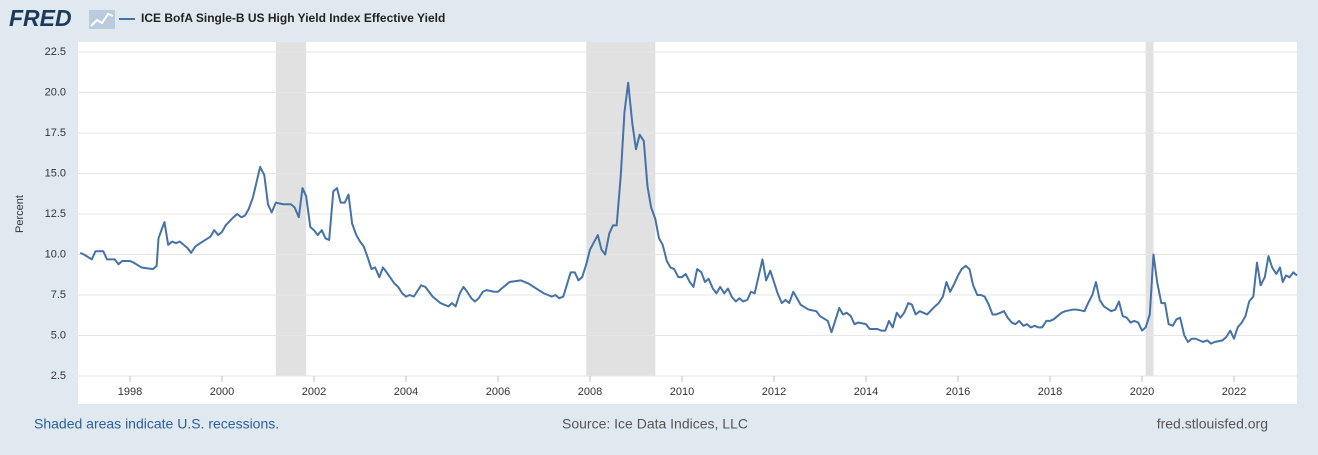 The height and width of the screenshot is (455, 1318). I want to click on y-axis-label: Percent, so click(20, 214).